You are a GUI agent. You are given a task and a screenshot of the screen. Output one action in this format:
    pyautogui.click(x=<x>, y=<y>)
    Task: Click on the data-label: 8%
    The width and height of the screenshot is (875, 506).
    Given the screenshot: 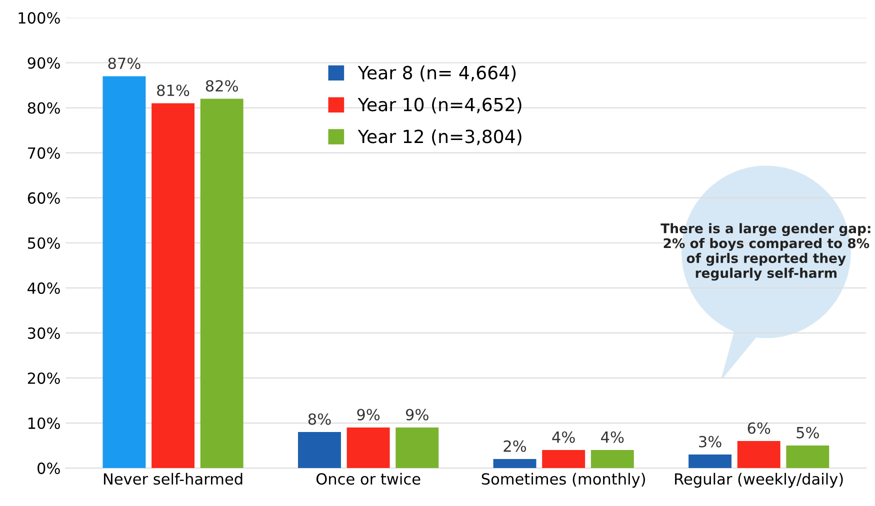 What is the action you would take?
    pyautogui.click(x=319, y=419)
    